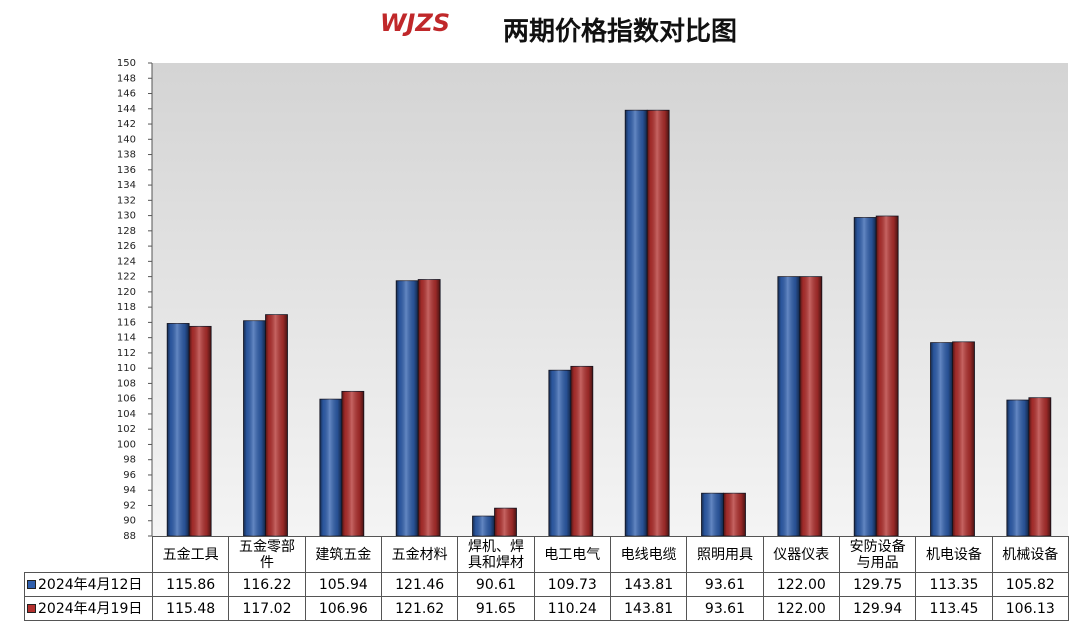 Image resolution: width=1083 pixels, height=635 pixels. What do you see at coordinates (1030, 608) in the screenshot?
I see `value-cell: 106.13` at bounding box center [1030, 608].